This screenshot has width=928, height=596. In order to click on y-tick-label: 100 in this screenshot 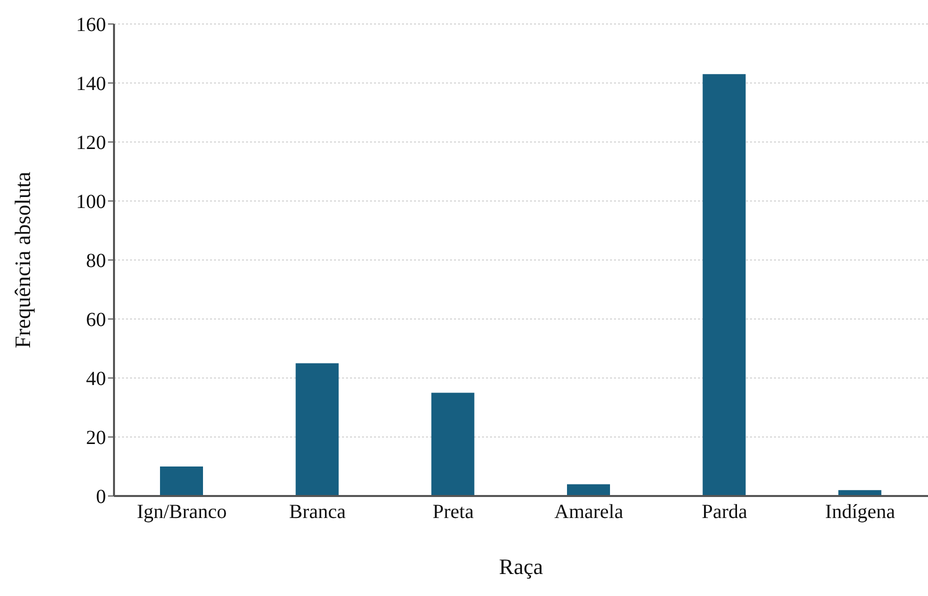, I will do `click(91, 202)`.